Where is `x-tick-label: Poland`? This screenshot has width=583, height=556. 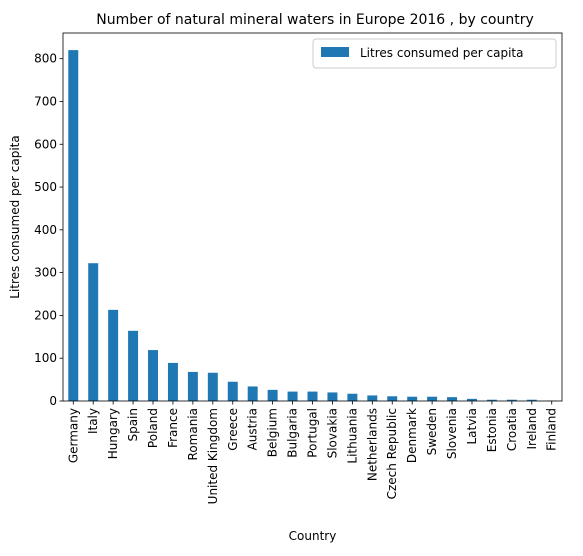 x-tick-label: Poland is located at coordinates (153, 428).